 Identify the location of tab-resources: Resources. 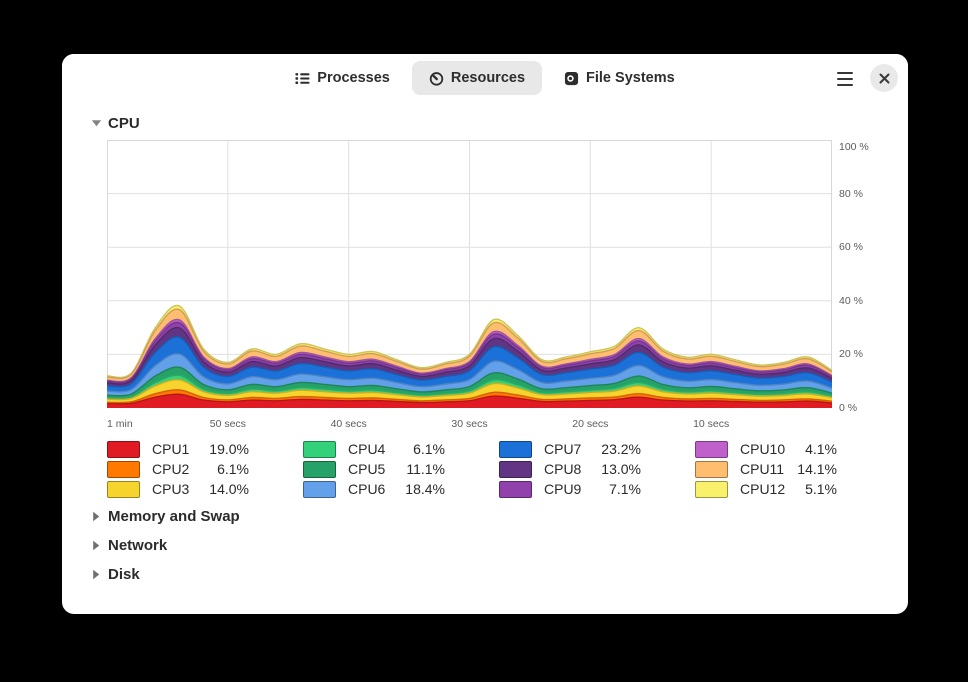
(477, 78).